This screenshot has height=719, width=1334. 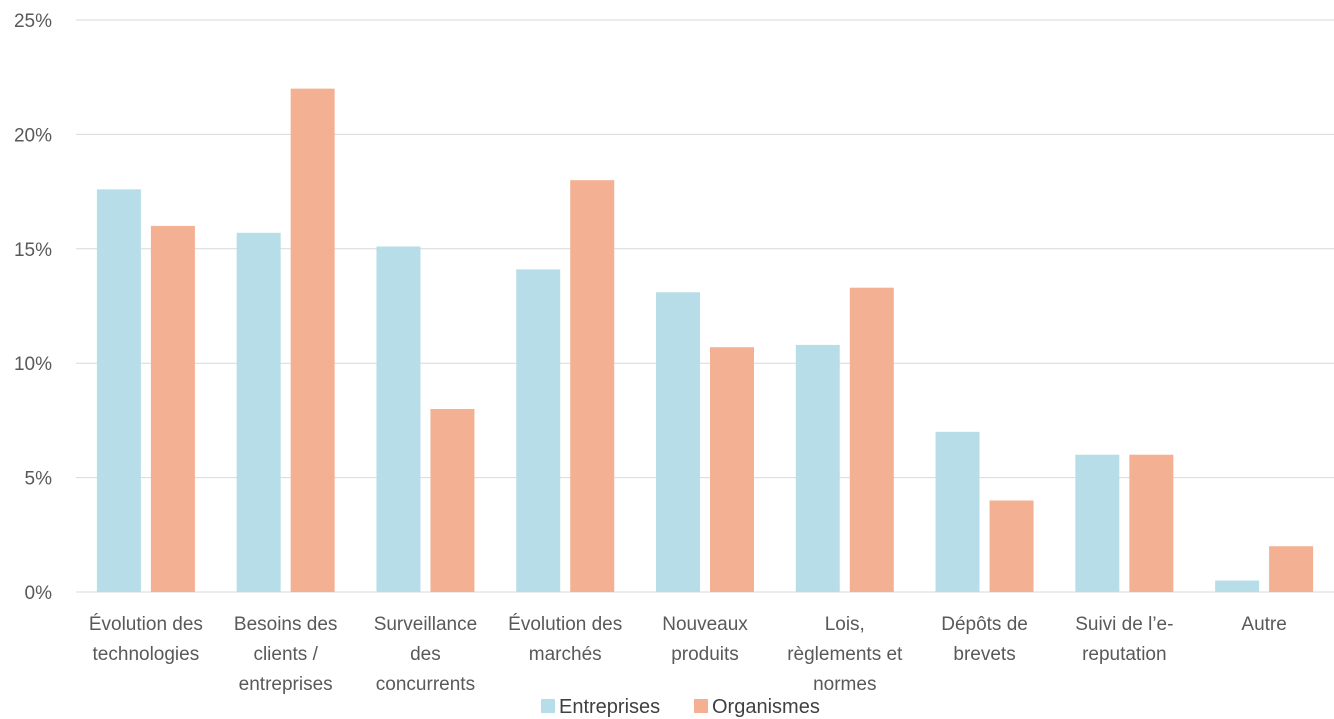 What do you see at coordinates (845, 624) in the screenshot?
I see `x-category-label-line: Lois,` at bounding box center [845, 624].